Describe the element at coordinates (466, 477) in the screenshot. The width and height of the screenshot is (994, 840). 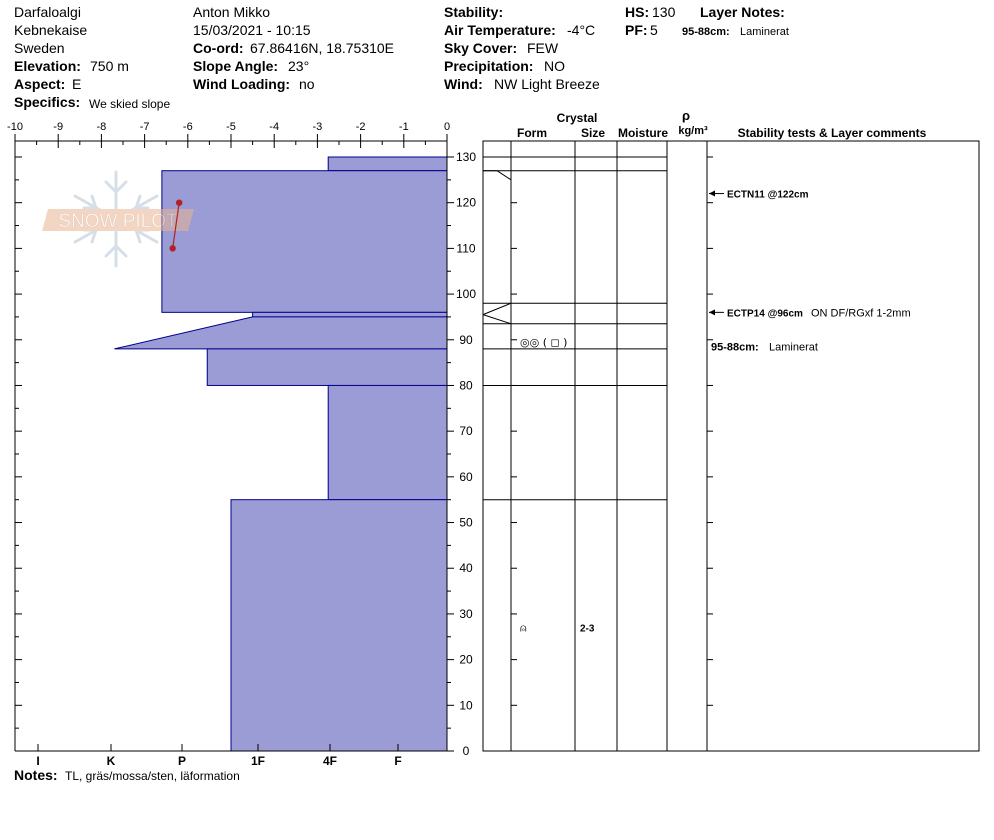
I see `depth-tick-label: 60` at that location.